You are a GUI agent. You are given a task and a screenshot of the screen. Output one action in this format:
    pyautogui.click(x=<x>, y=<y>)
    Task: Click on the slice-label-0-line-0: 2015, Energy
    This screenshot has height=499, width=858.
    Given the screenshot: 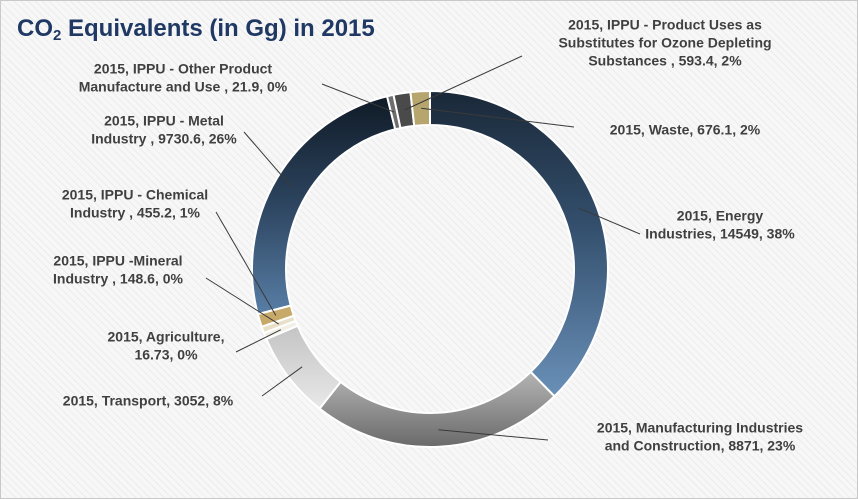 What is the action you would take?
    pyautogui.click(x=720, y=216)
    